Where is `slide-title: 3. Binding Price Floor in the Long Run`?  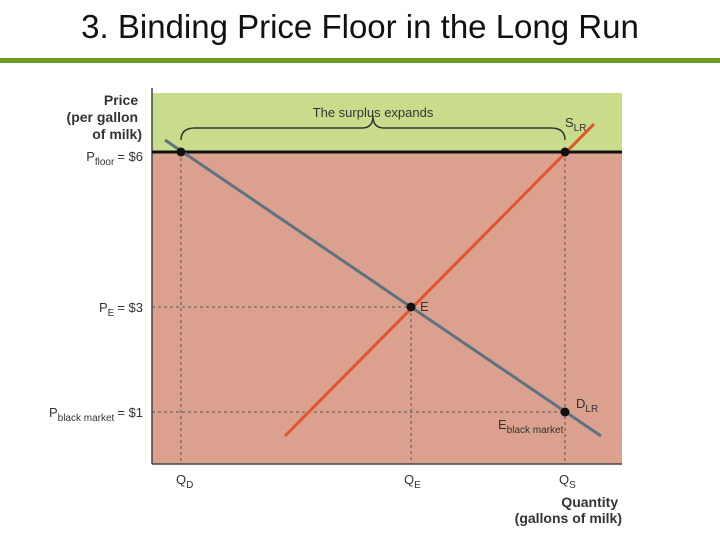
slide-title: 3. Binding Price Floor in the Long Run is located at coordinates (360, 26).